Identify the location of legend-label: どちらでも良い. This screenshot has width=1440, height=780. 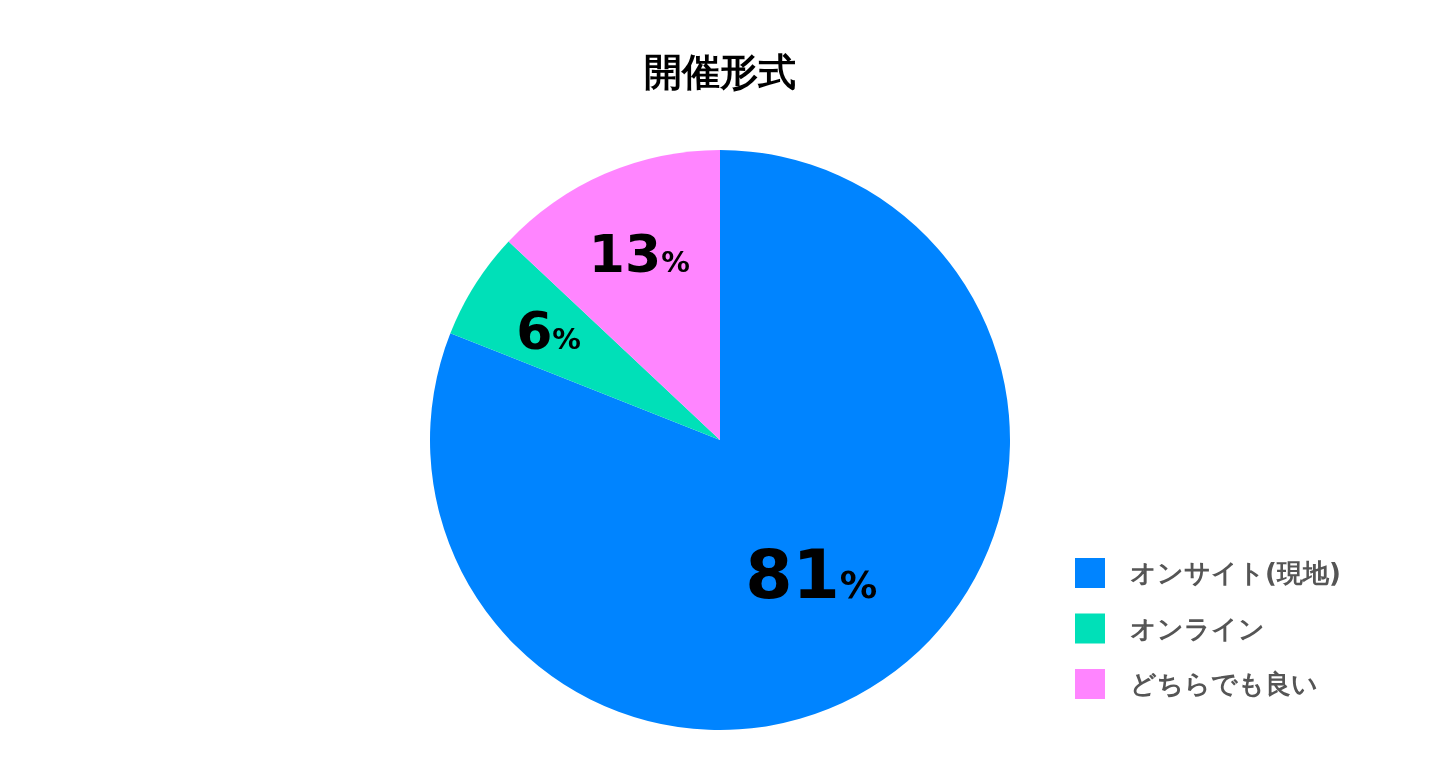
(1224, 684).